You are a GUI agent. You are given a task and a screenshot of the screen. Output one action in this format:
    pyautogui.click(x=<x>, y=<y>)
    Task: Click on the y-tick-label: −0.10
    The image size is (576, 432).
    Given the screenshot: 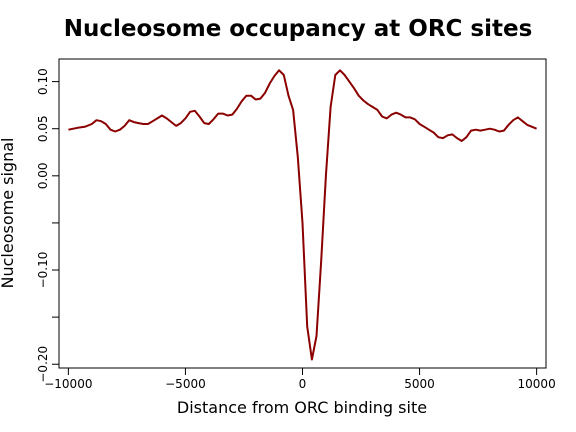 What is the action you would take?
    pyautogui.click(x=43, y=270)
    